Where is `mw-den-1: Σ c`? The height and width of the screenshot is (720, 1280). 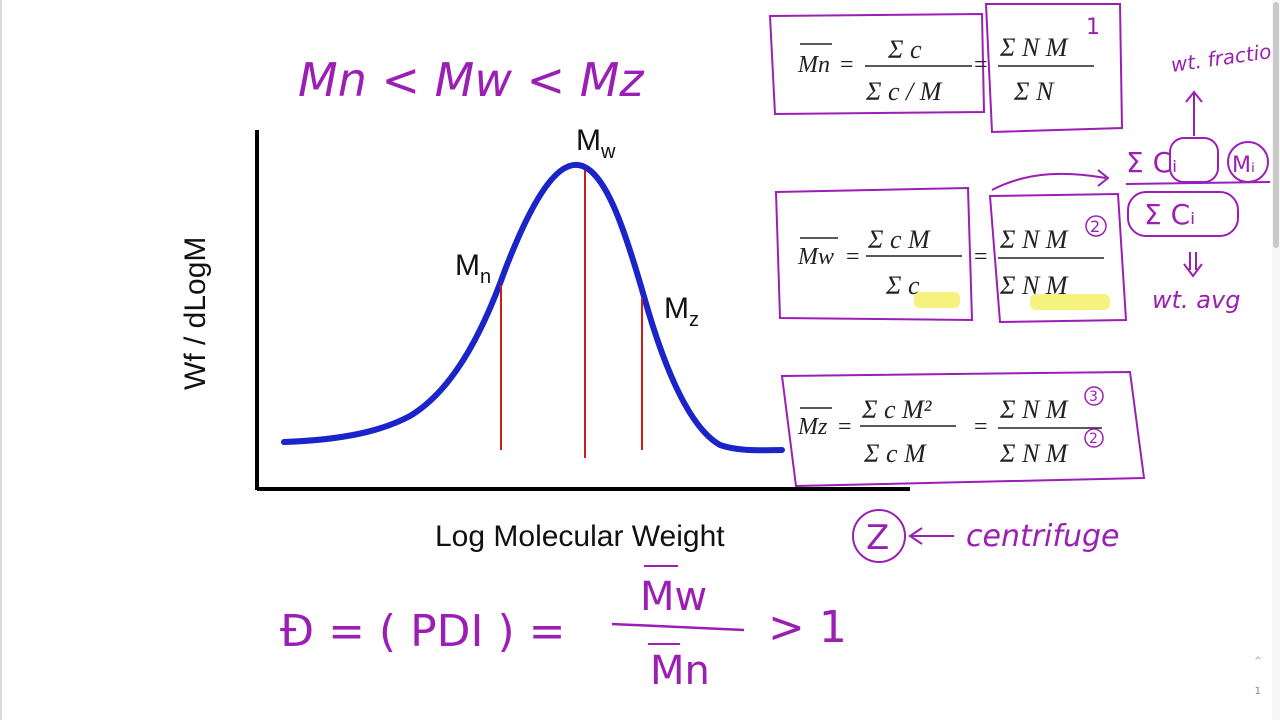 mw-den-1: Σ c is located at coordinates (902, 285).